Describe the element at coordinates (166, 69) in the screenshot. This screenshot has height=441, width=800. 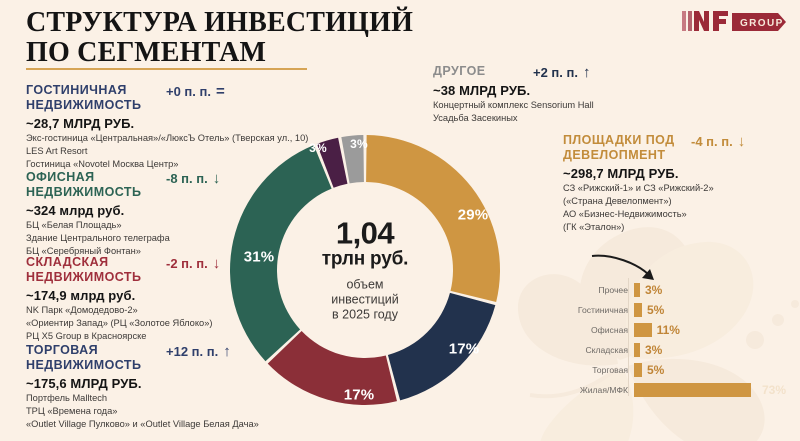
I see `title-divider` at that location.